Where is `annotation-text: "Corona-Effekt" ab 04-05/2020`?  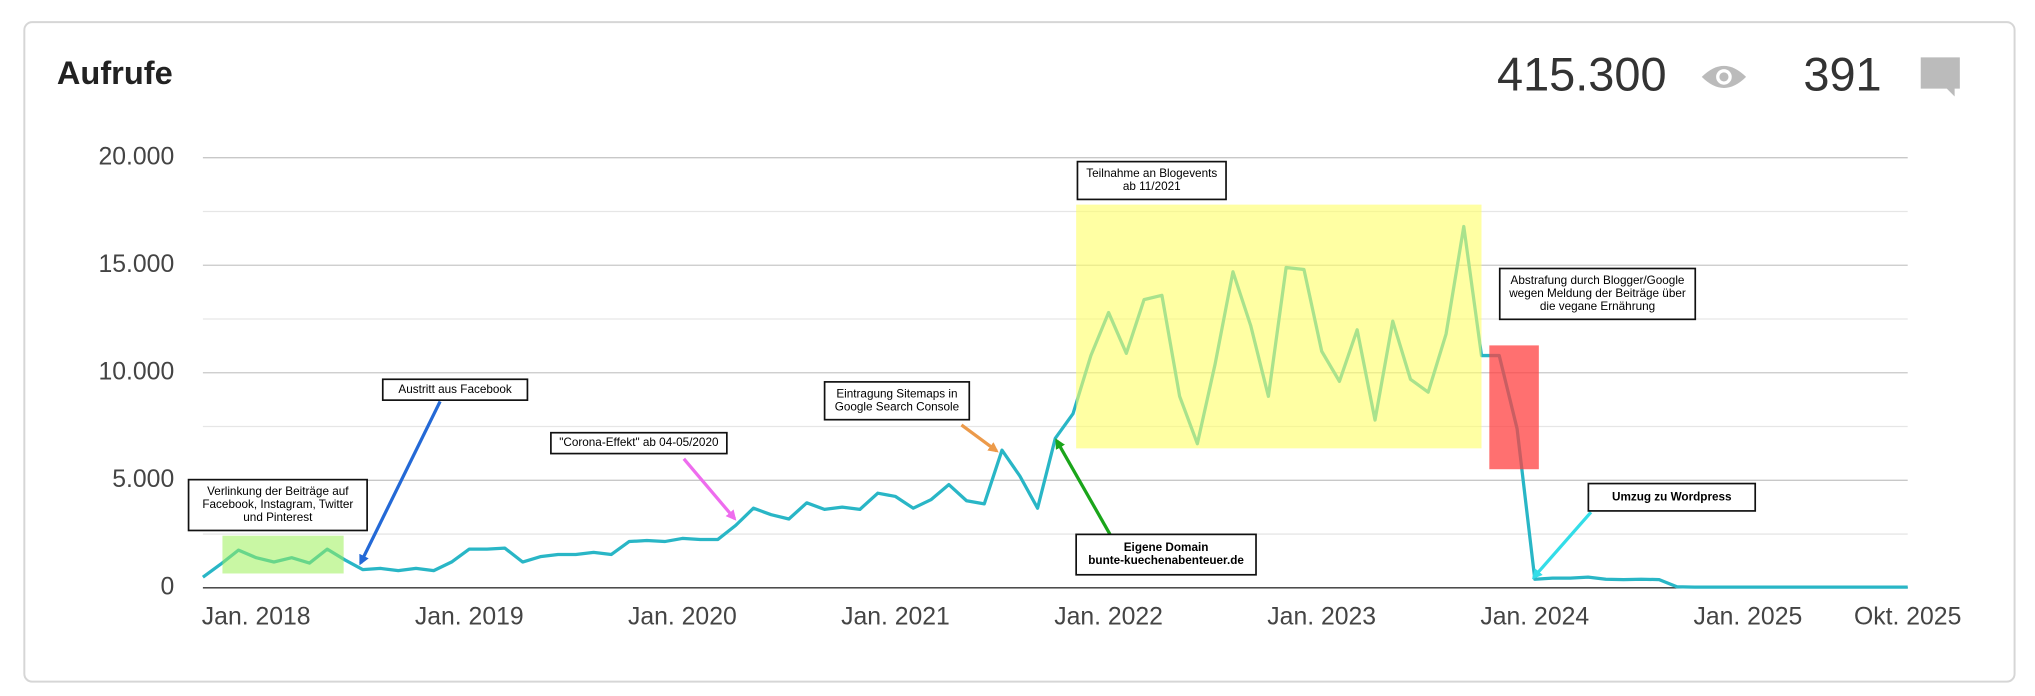 annotation-text: "Corona-Effekt" ab 04-05/2020 is located at coordinates (639, 442).